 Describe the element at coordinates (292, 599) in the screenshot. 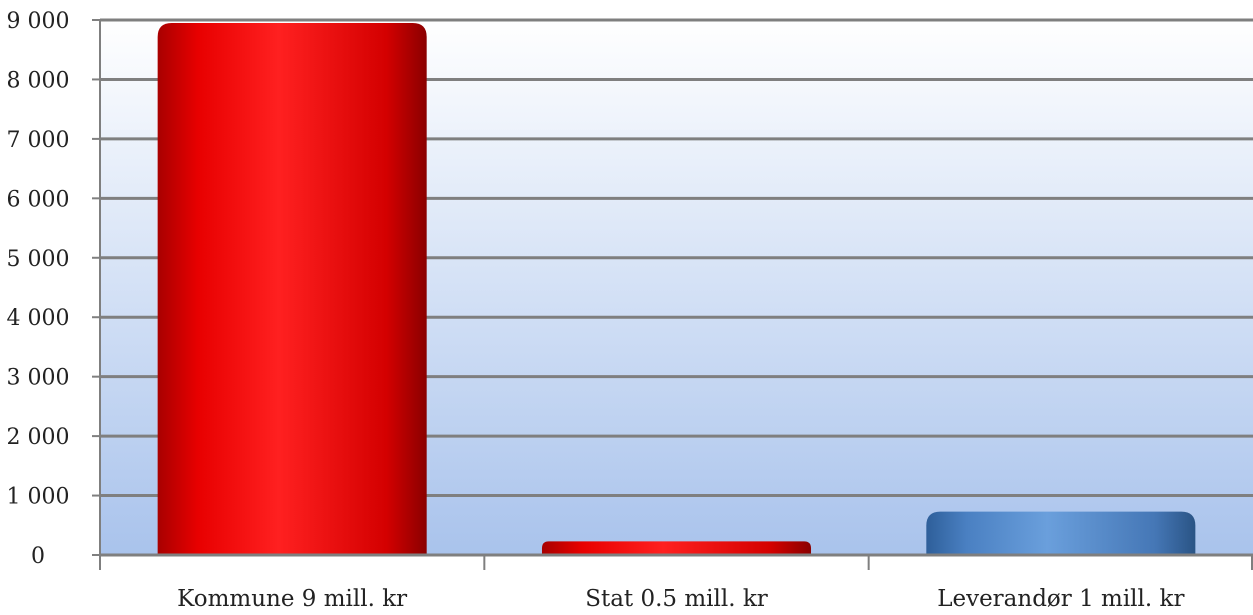

I see `x-category-label: Kommune 9 mill. kr` at that location.